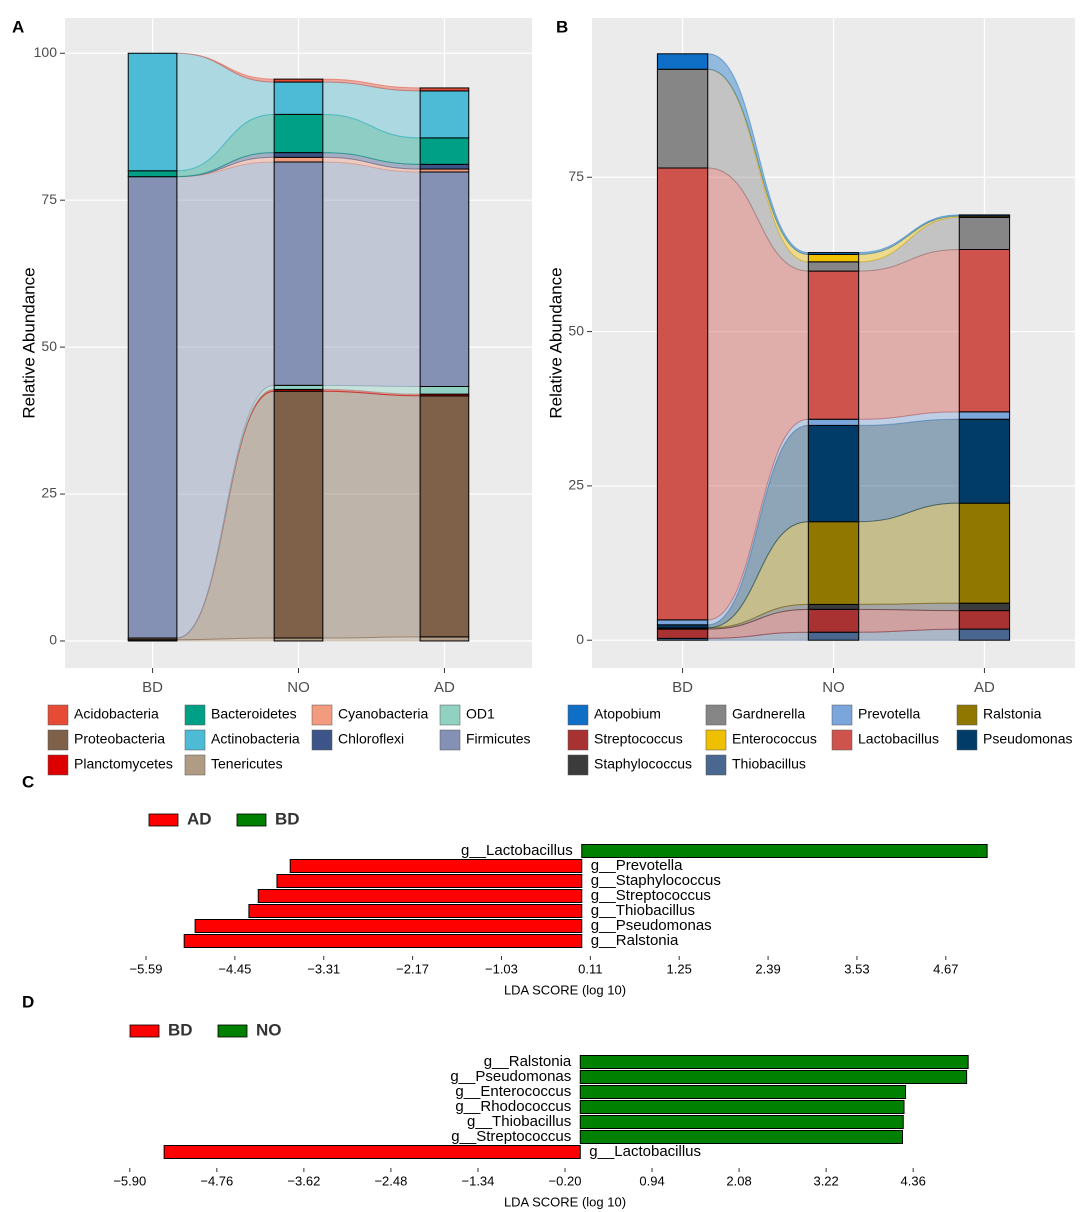 The image size is (1084, 1212). I want to click on panel-label: C, so click(28, 781).